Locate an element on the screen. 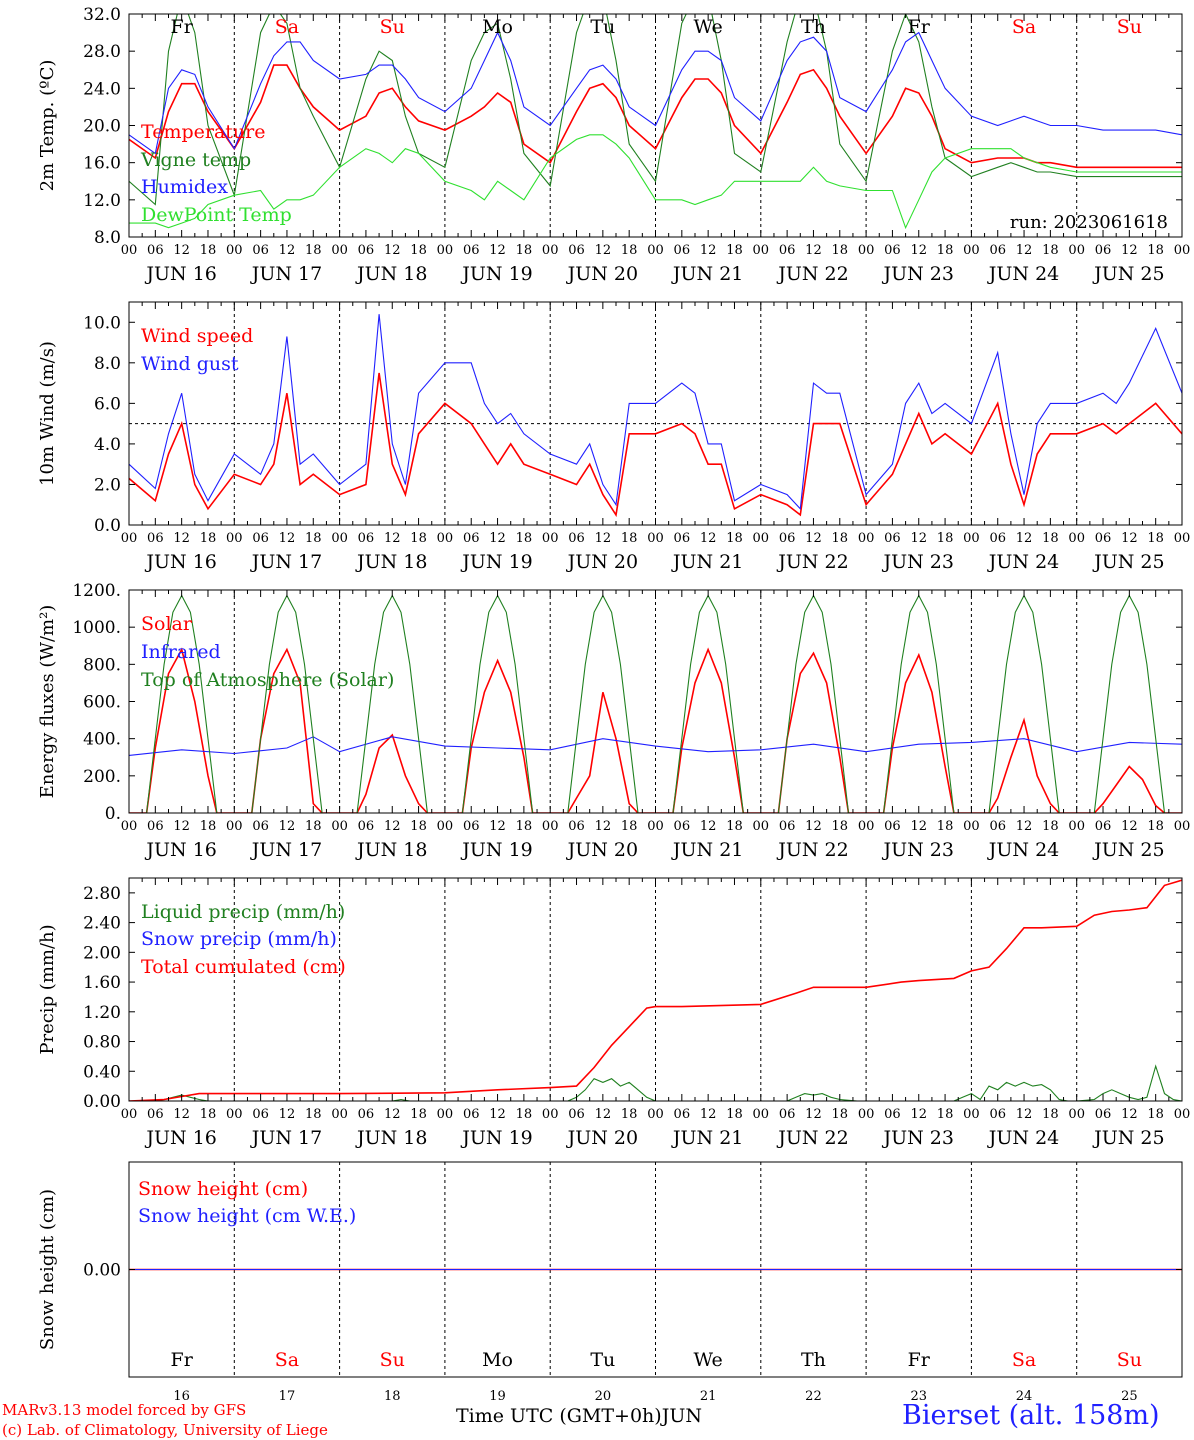 This screenshot has height=1440, width=1194. day-abbr: Tu is located at coordinates (602, 27).